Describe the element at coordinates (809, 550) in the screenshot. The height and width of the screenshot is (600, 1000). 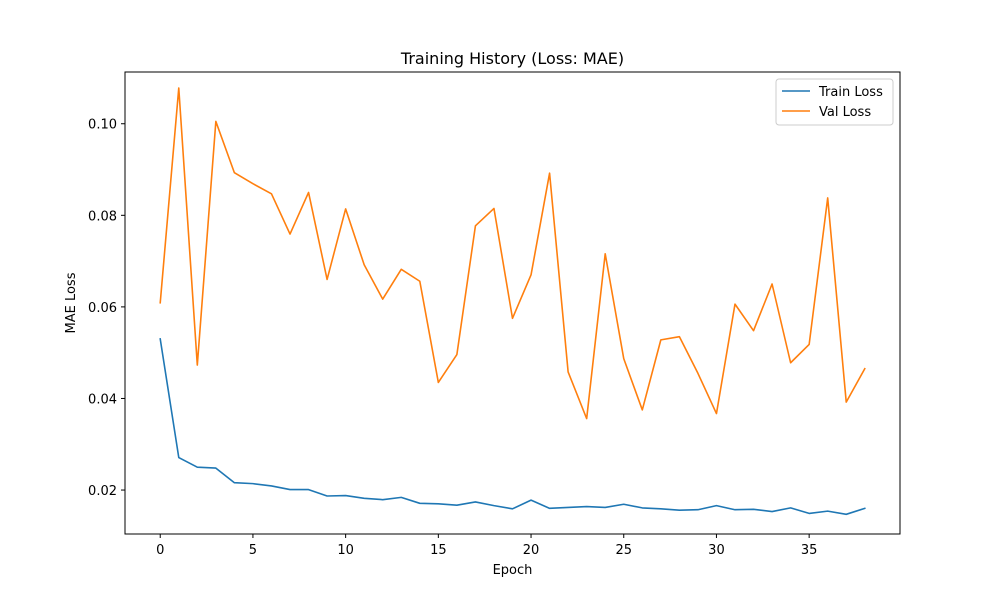
I see `x-tick-label: 35` at that location.